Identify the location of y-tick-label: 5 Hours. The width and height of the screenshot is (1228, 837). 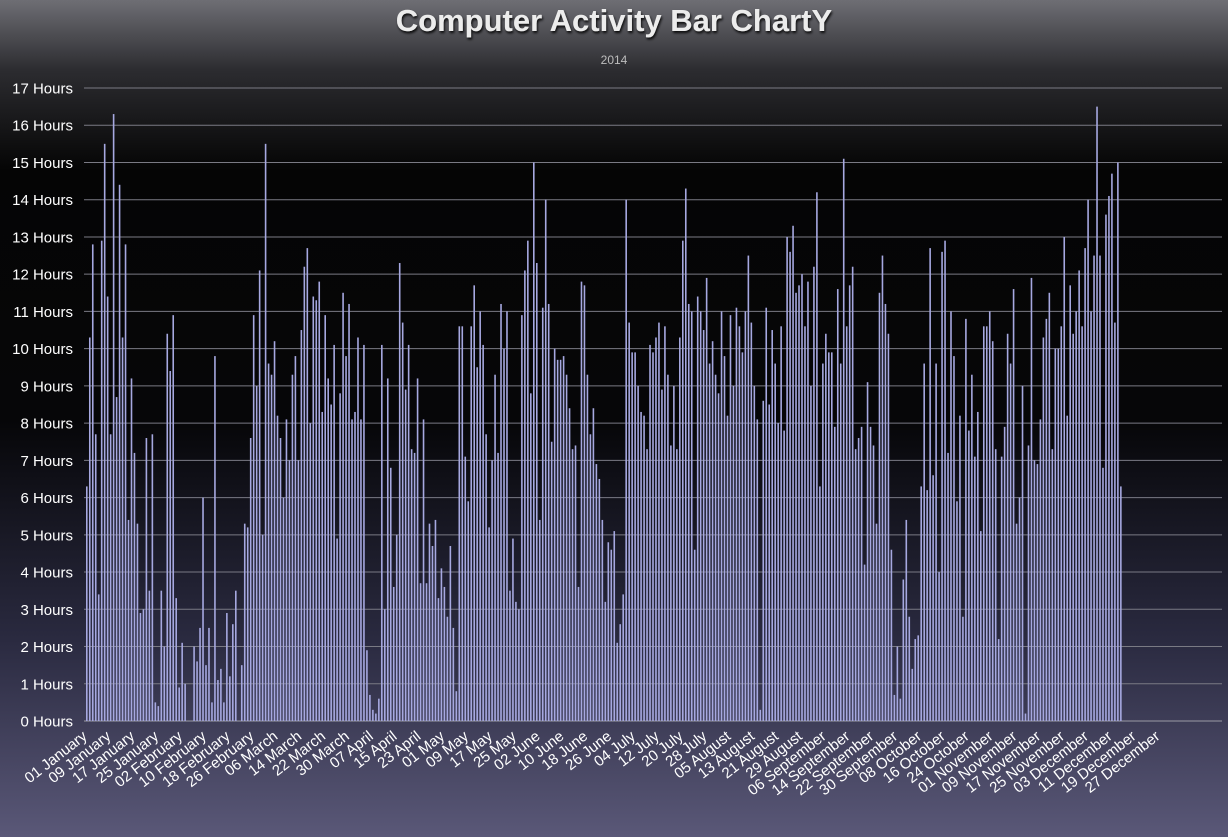
(46, 535).